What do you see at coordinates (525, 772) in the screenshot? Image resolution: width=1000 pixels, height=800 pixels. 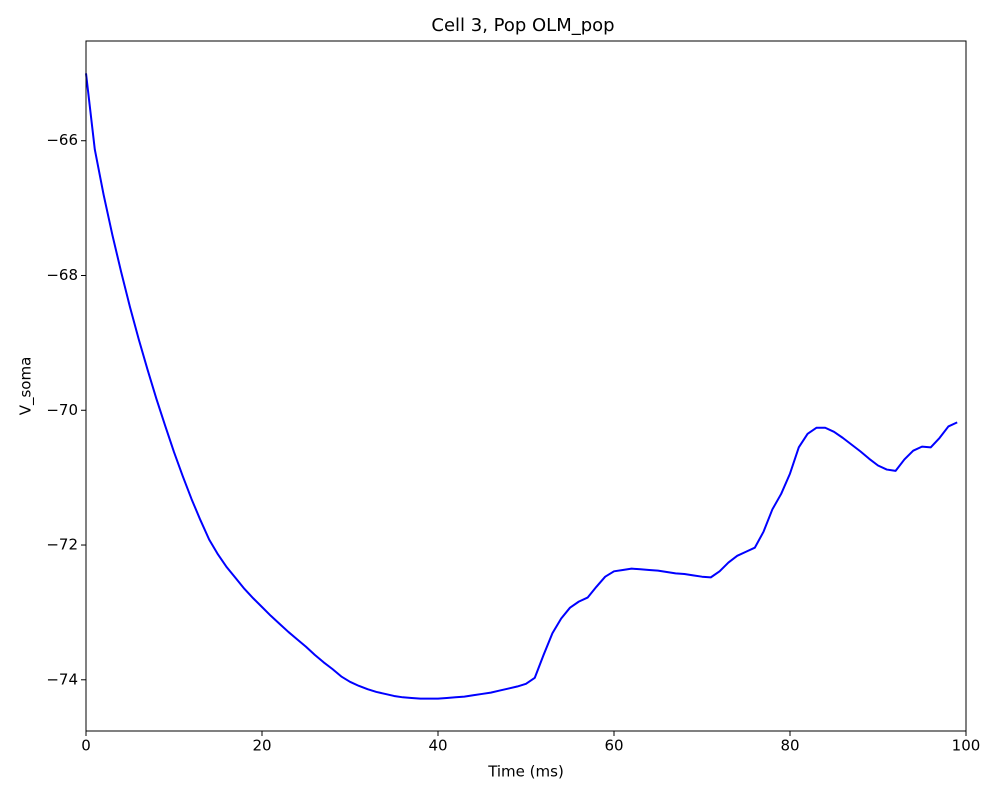 I see `x-axis-label: Time (ms)` at bounding box center [525, 772].